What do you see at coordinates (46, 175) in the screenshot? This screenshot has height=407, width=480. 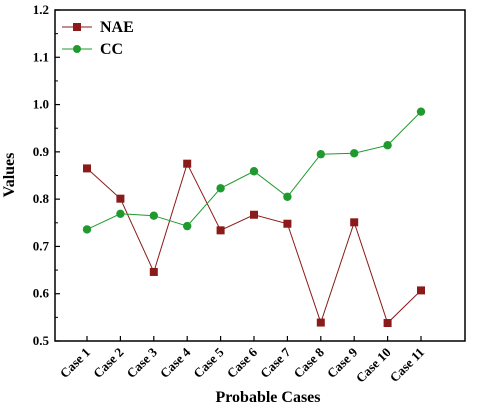 I see `y-axis: 0.5 0.6 0.7 0.8 0.9 1.0 1.1 1.2` at bounding box center [46, 175].